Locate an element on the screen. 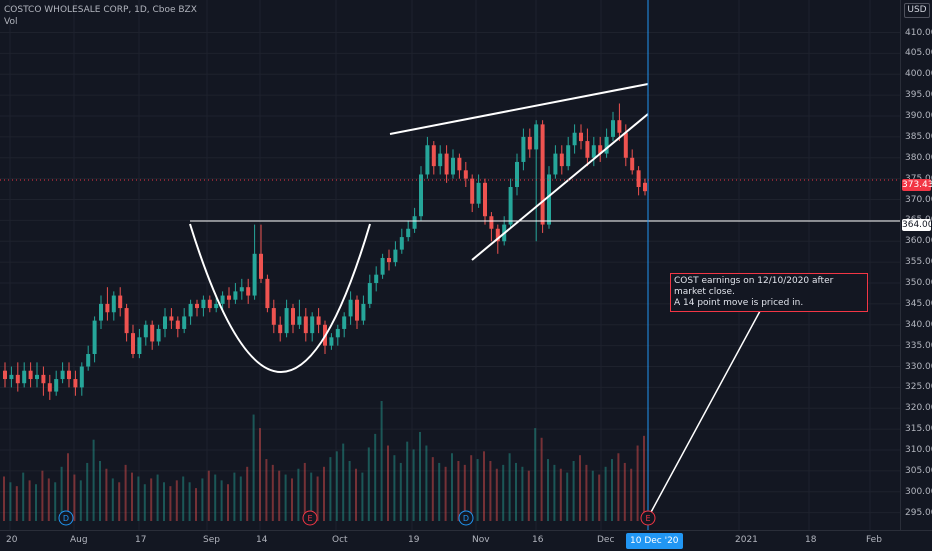 The image size is (932, 551). time-tick-label: 16 is located at coordinates (538, 540).